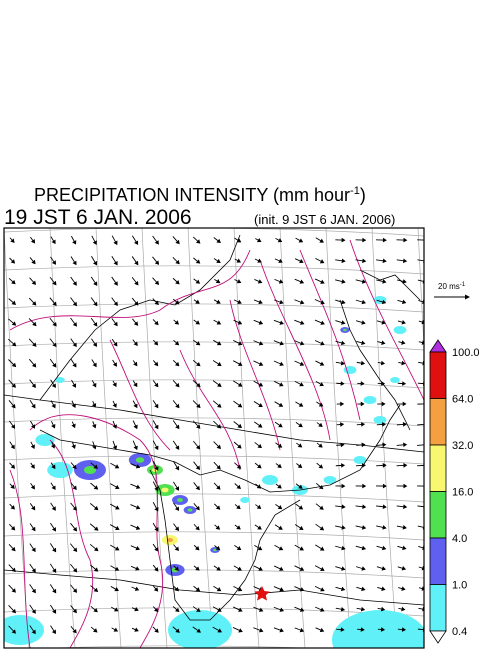 Image resolution: width=500 pixels, height=655 pixels. Describe the element at coordinates (459, 632) in the screenshot. I see `colorbar-label: 0.4` at that location.